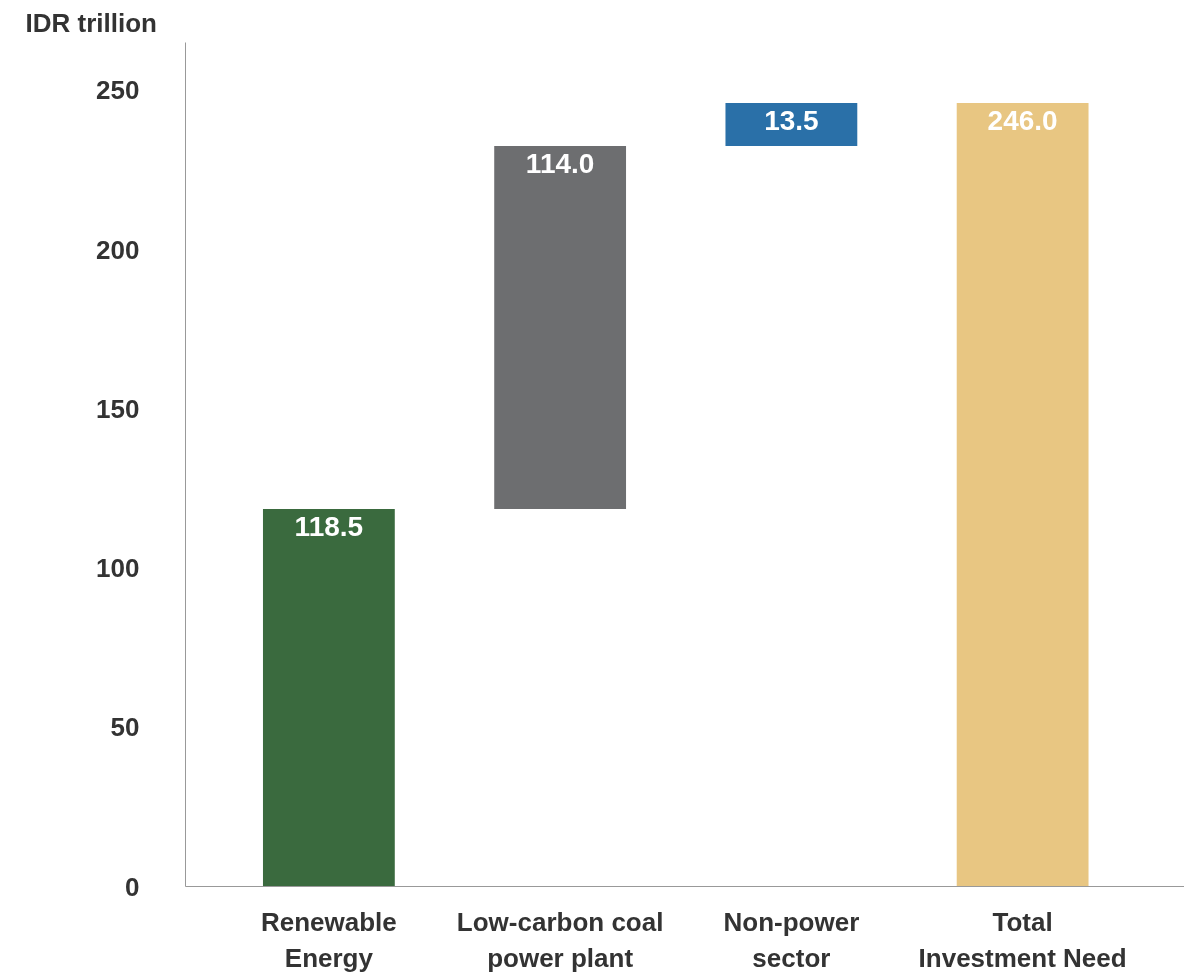  Describe the element at coordinates (118, 568) in the screenshot. I see `y-tick-label: 100` at that location.